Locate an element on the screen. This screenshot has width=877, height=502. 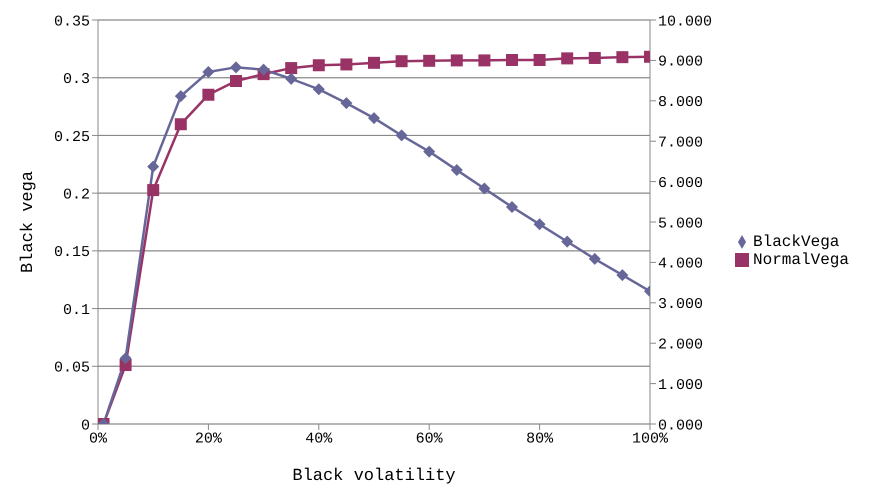
x-tick-label: 60% is located at coordinates (430, 439).